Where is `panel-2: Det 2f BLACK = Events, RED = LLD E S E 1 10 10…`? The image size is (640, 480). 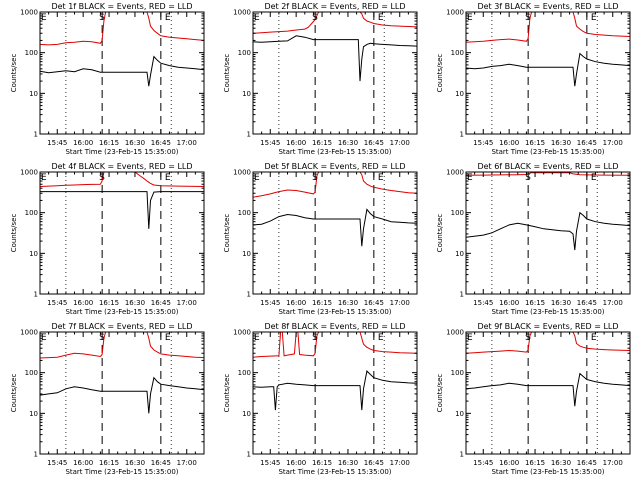 panel-2: Det 2f BLACK = Events, RED = LLD E S E 1 10 10… is located at coordinates (320, 79).